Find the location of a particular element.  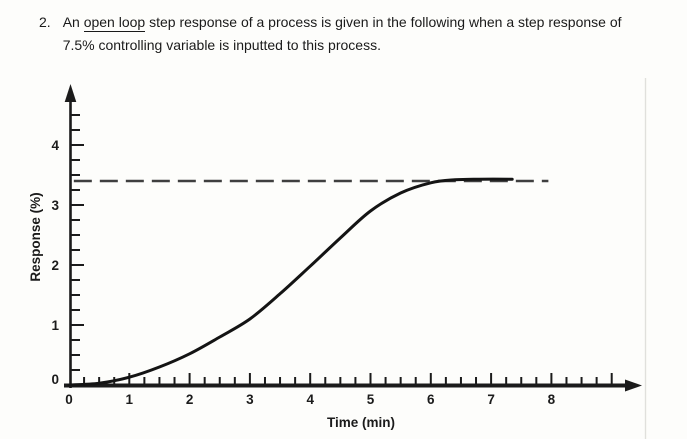

y-axis-arrow is located at coordinates (70, 93).